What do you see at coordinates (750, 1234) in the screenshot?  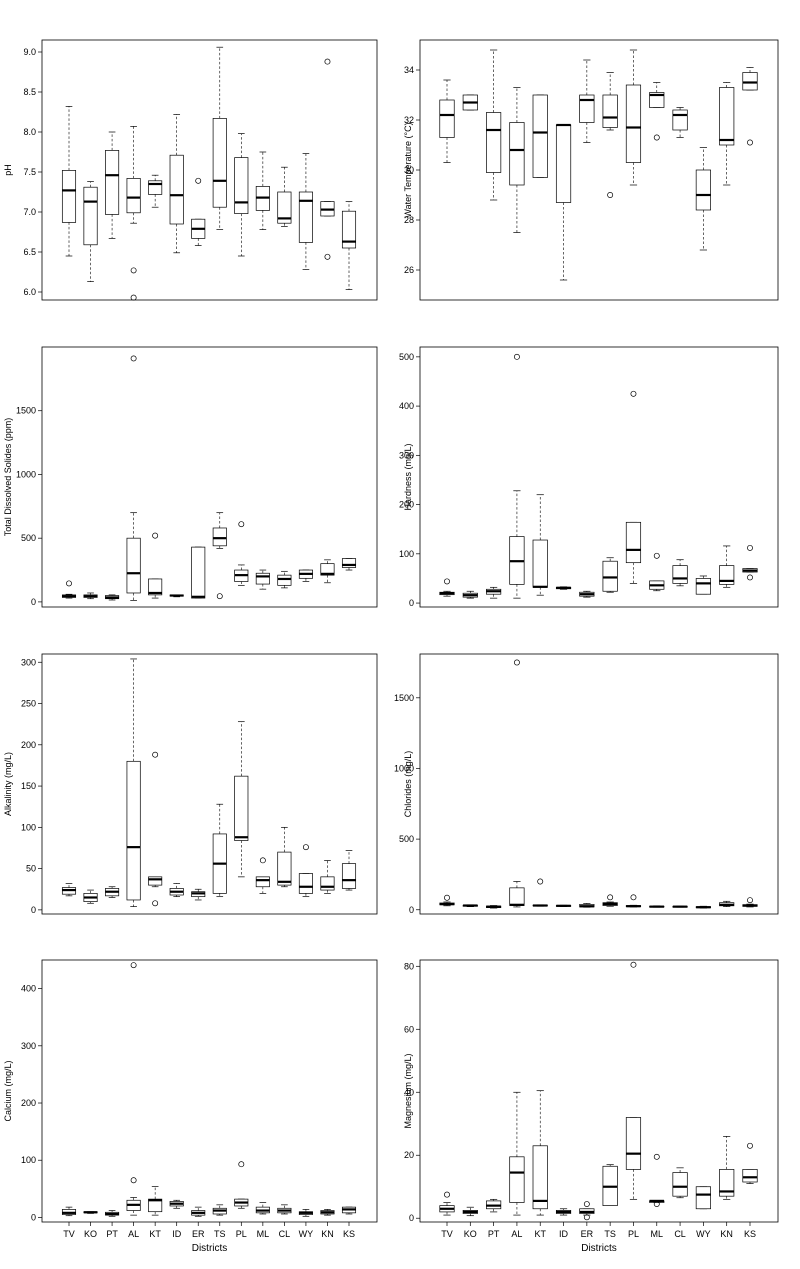 I see `x-tick-label: KS` at bounding box center [750, 1234].